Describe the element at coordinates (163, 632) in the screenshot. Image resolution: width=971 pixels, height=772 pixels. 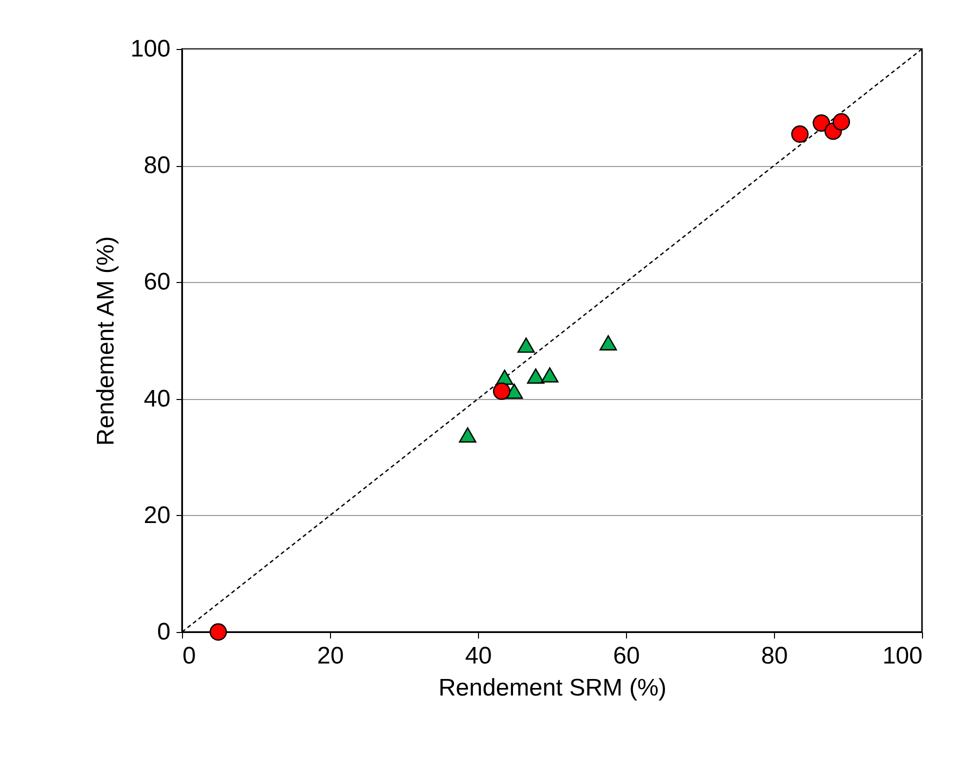
I see `y-tick-label: 0` at that location.